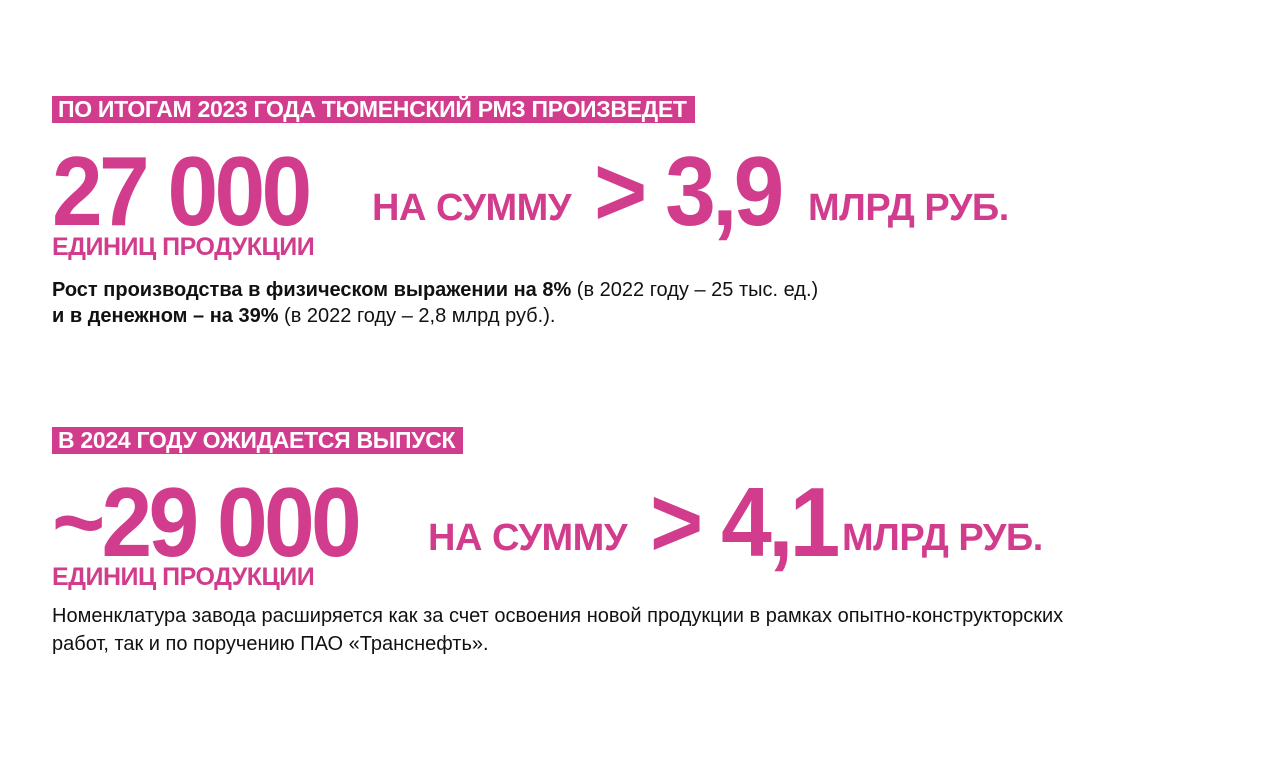  What do you see at coordinates (417, 316) in the screenshot?
I see `description-text: (в 2022 году – 2,8 млрд руб.).` at bounding box center [417, 316].